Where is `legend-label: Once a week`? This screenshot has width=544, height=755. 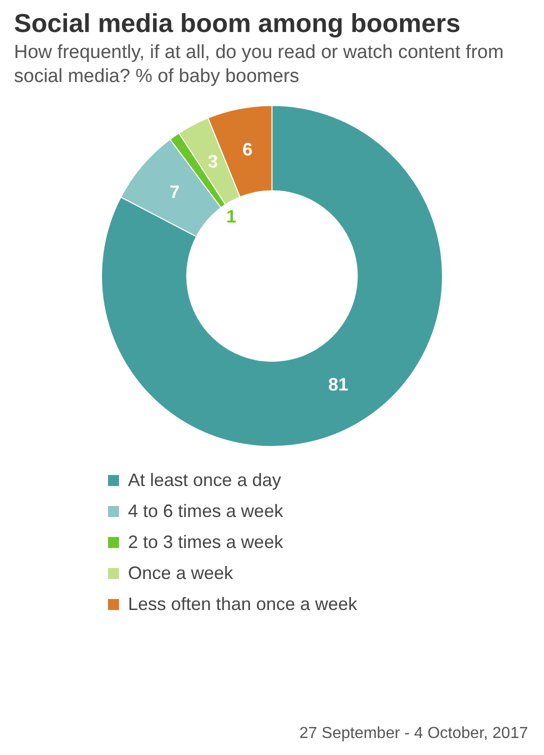 legend-label: Once a week is located at coordinates (181, 573).